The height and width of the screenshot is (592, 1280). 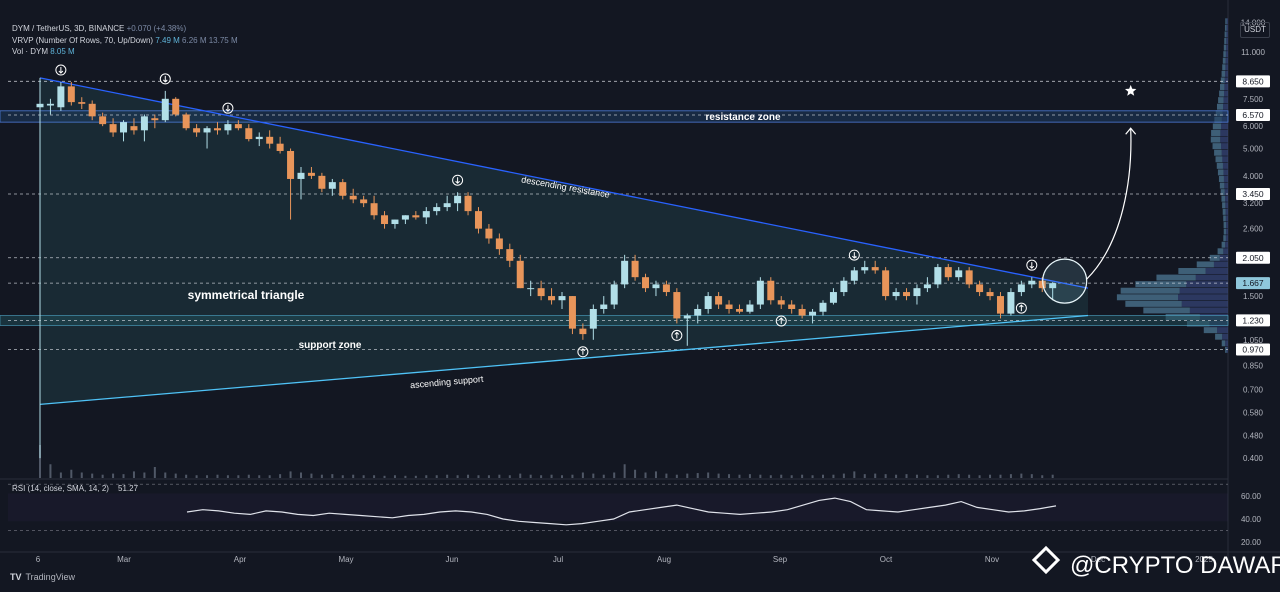 I want to click on price-tick-label: 3.450, so click(x=1253, y=194).